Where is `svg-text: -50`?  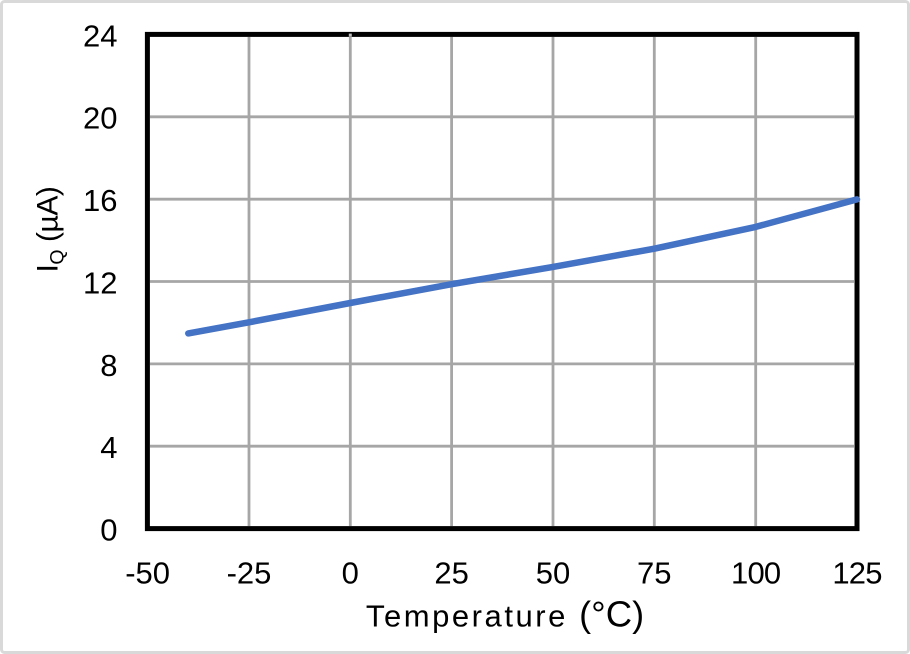
svg-text: -50 is located at coordinates (147, 573).